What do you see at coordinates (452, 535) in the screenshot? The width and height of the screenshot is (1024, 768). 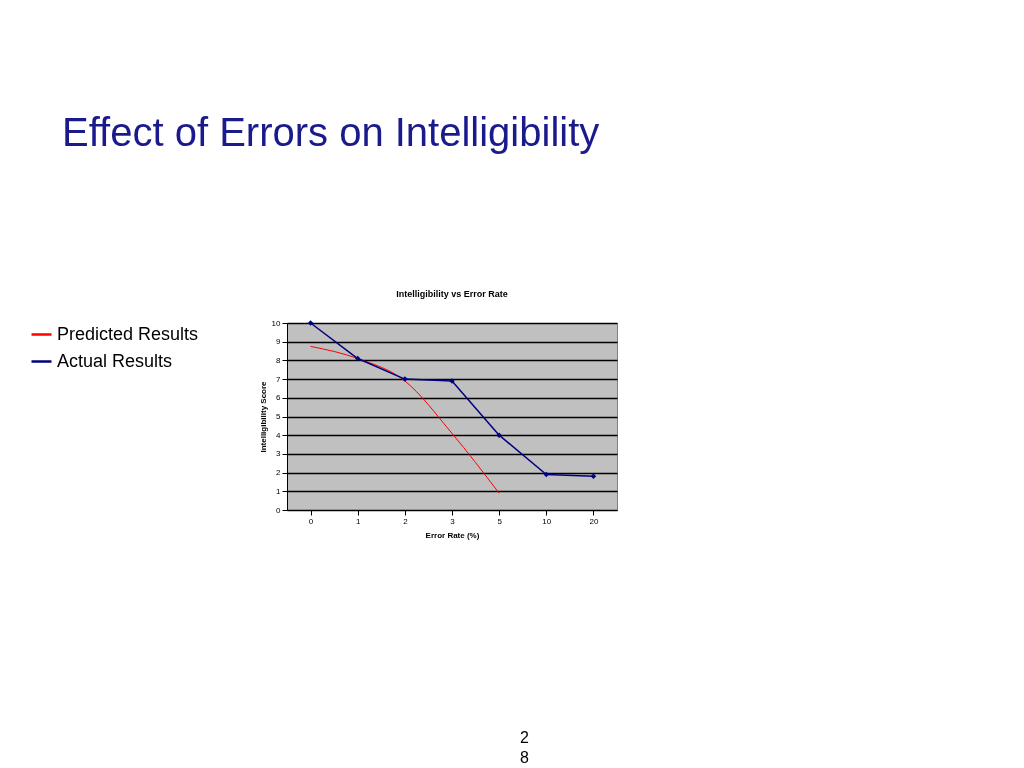 I see `x-axis-title: Error Rate (%)` at bounding box center [452, 535].